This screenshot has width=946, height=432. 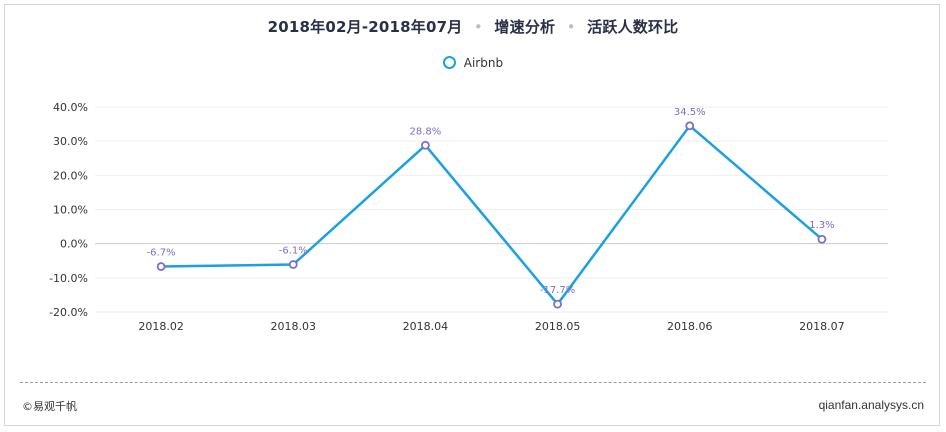 What do you see at coordinates (473, 382) in the screenshot?
I see `footer-divider` at bounding box center [473, 382].